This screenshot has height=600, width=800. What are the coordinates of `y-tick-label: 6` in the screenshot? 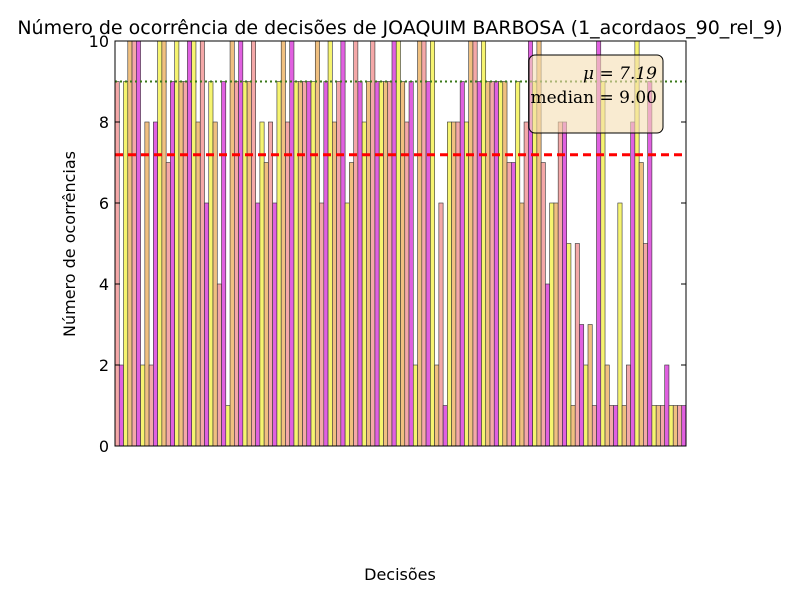 It's located at (104, 203).